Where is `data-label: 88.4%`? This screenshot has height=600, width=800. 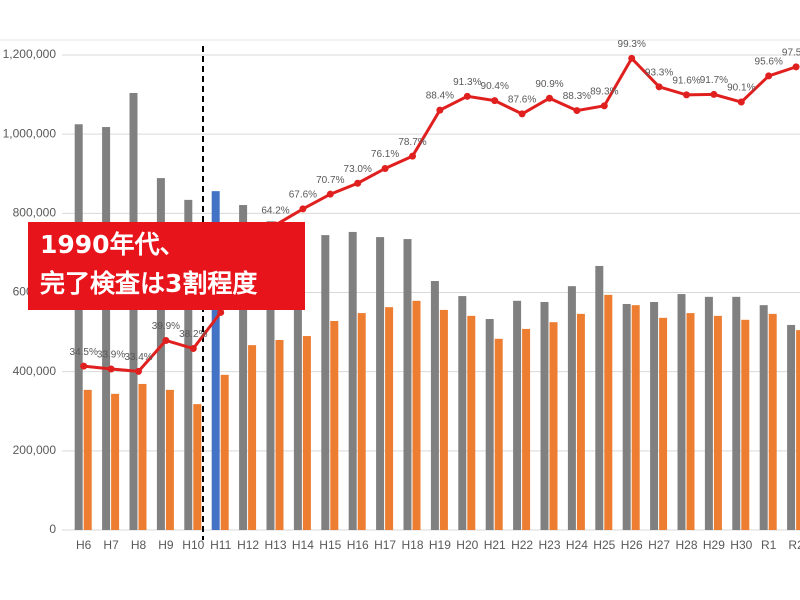
data-label: 88.4% is located at coordinates (440, 96).